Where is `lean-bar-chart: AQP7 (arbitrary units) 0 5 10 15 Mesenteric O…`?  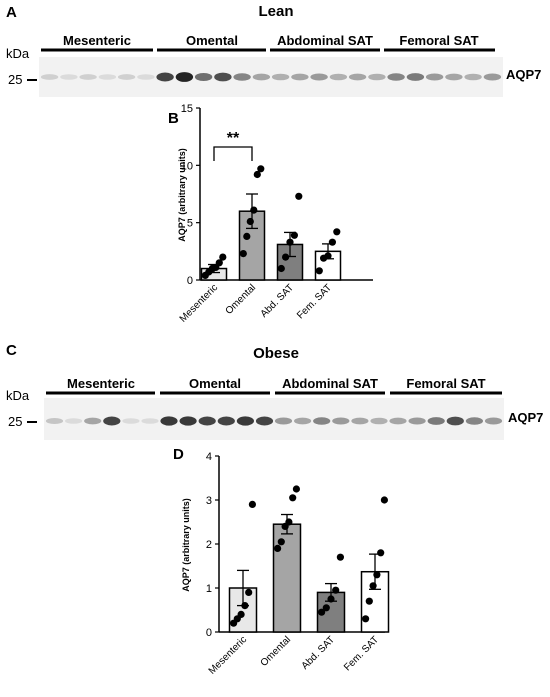
lean-bar-chart: AQP7 (arbitrary units) 0 5 10 15 Mesenteric O… is located at coordinates (275, 214).